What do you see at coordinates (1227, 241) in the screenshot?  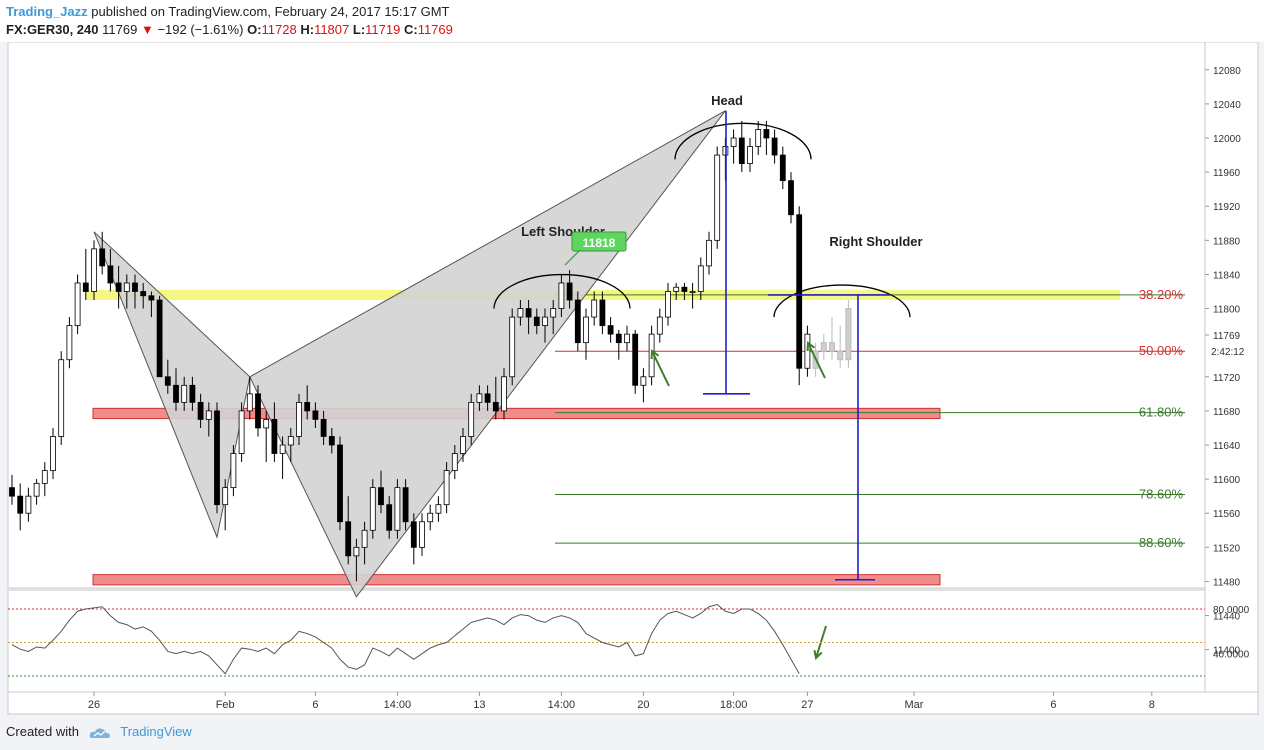 I see `y-tick-label: 11880` at bounding box center [1227, 241].